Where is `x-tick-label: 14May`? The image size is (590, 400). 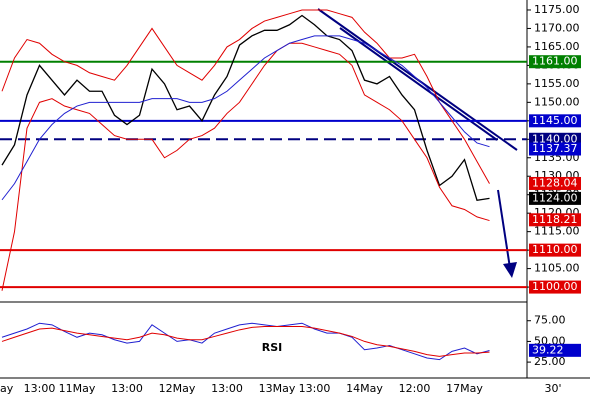
x-tick-label: 14May is located at coordinates (364, 388).